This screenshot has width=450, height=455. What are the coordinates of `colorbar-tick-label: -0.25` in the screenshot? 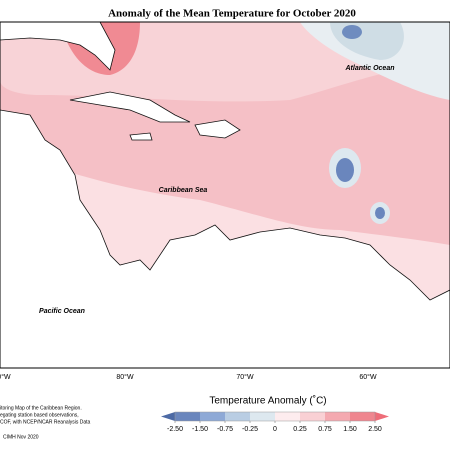 It's located at (250, 429).